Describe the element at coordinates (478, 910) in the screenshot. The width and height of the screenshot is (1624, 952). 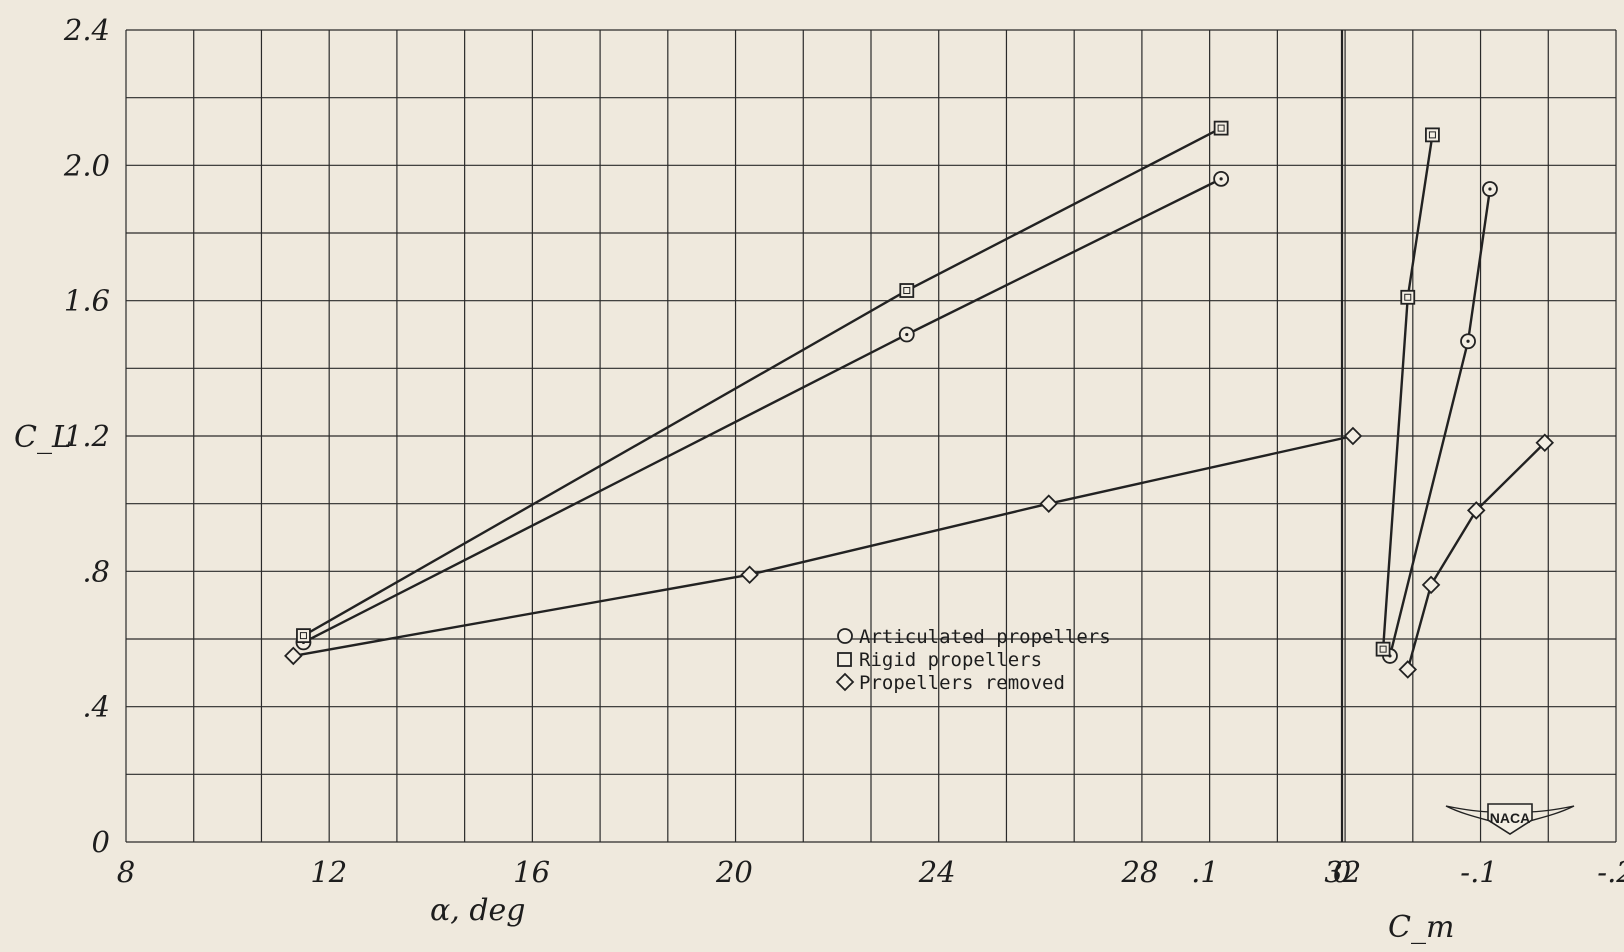
I see `x-axis-label-alpha: α, deg` at that location.